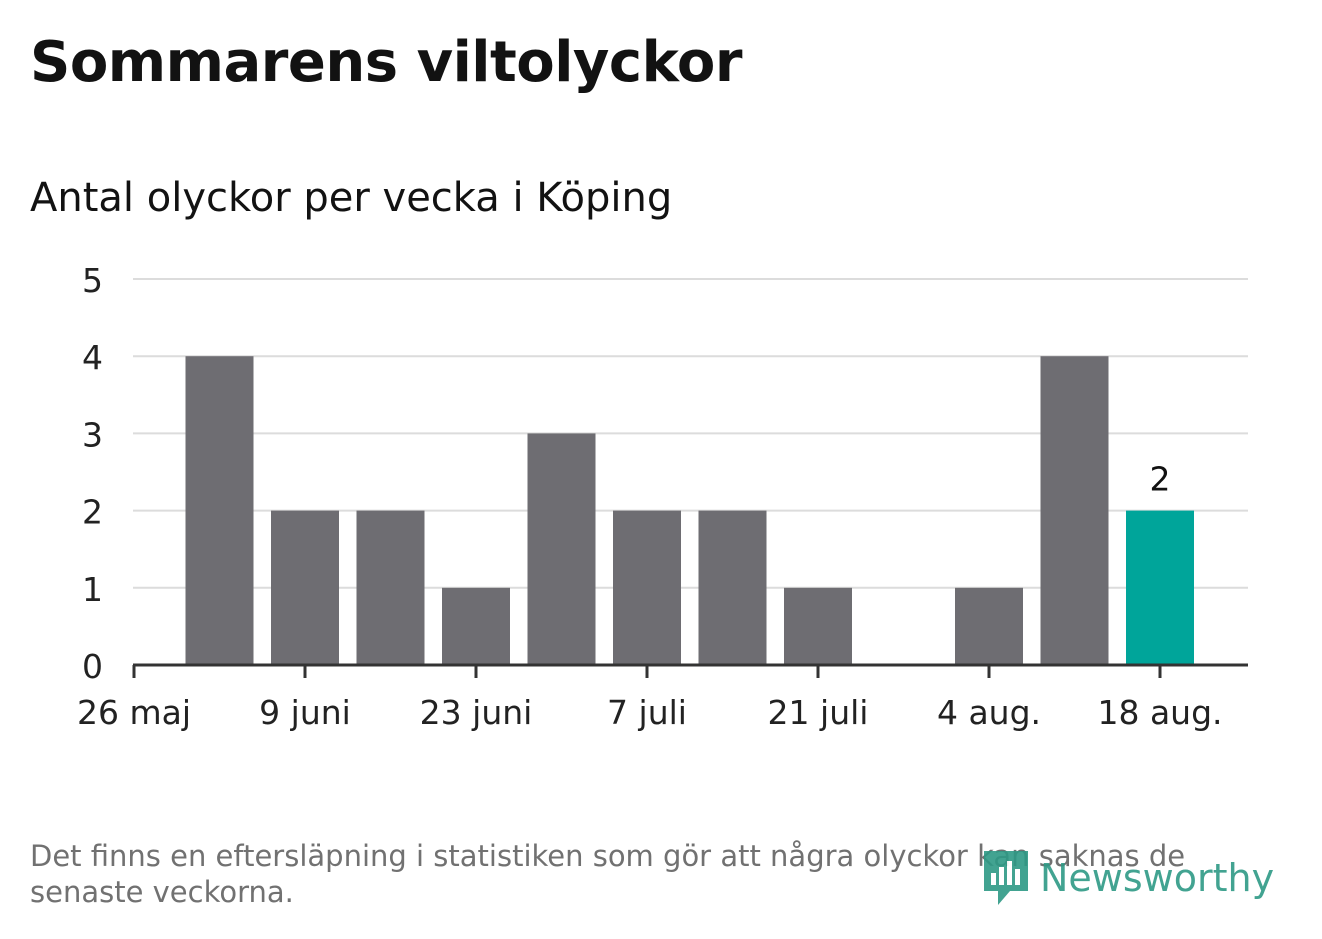 The height and width of the screenshot is (939, 1322). Describe the element at coordinates (647, 712) in the screenshot. I see `x-tick-label: 7 juli` at that location.